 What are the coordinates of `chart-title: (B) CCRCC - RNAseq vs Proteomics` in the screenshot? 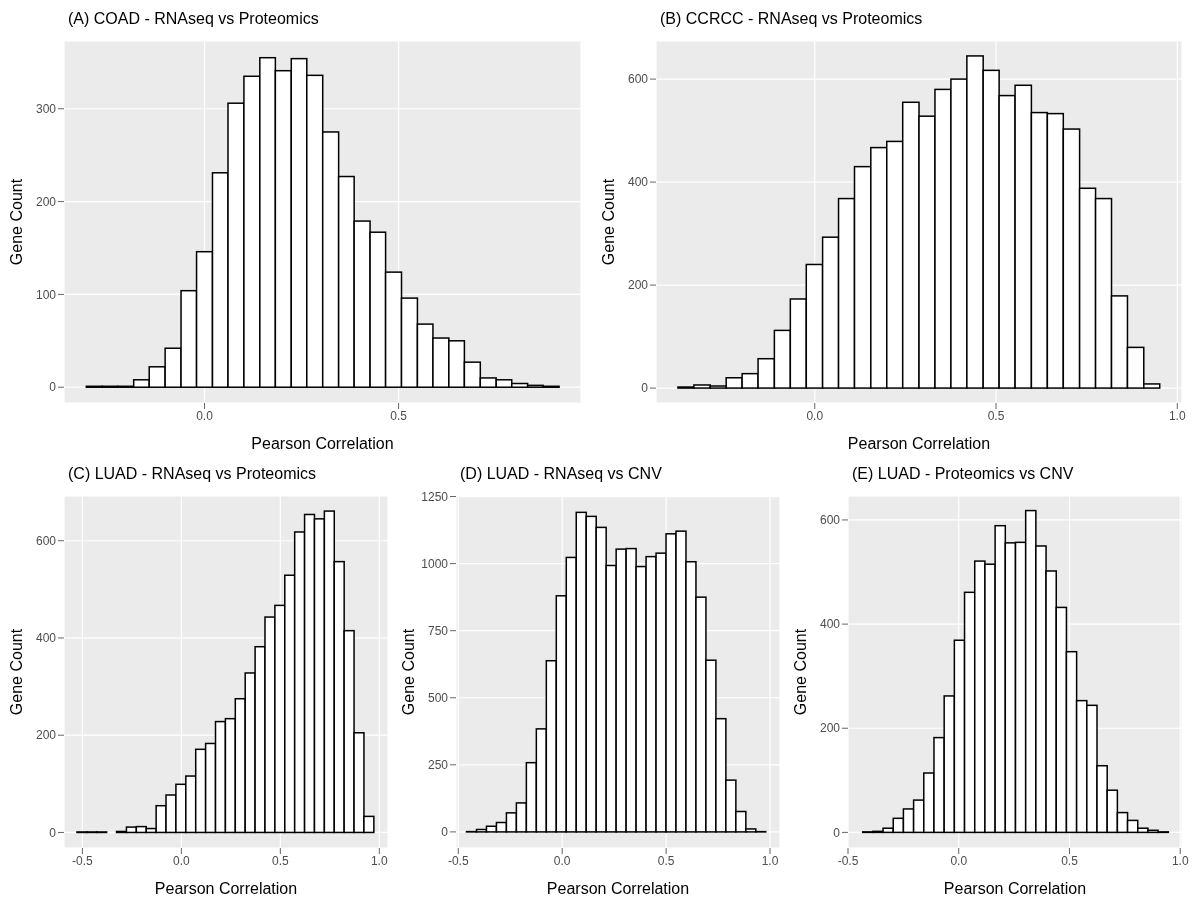 It's located at (791, 19).